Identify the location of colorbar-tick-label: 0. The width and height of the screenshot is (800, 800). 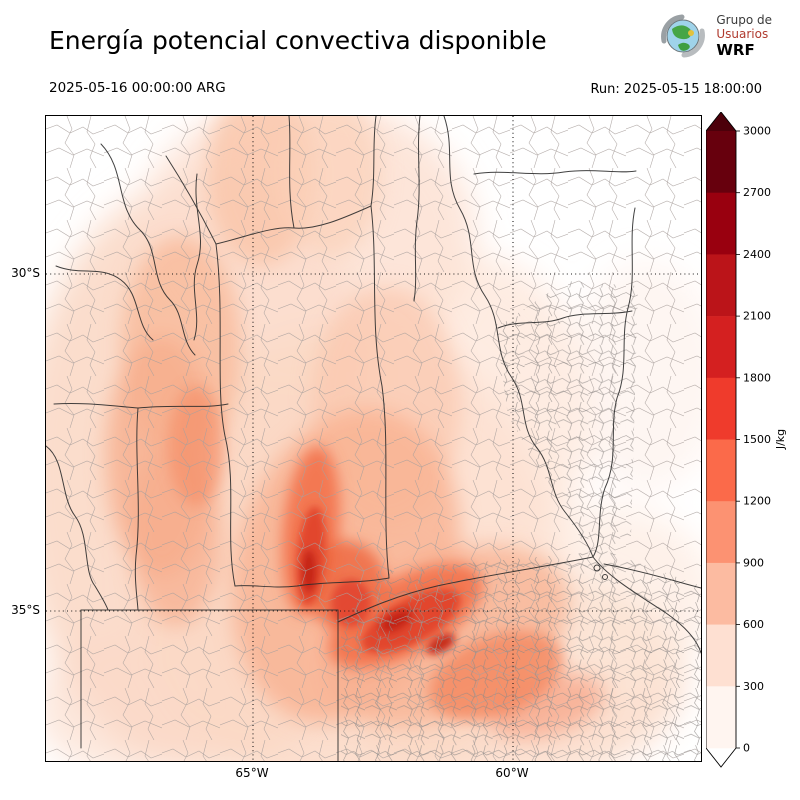
(746, 748).